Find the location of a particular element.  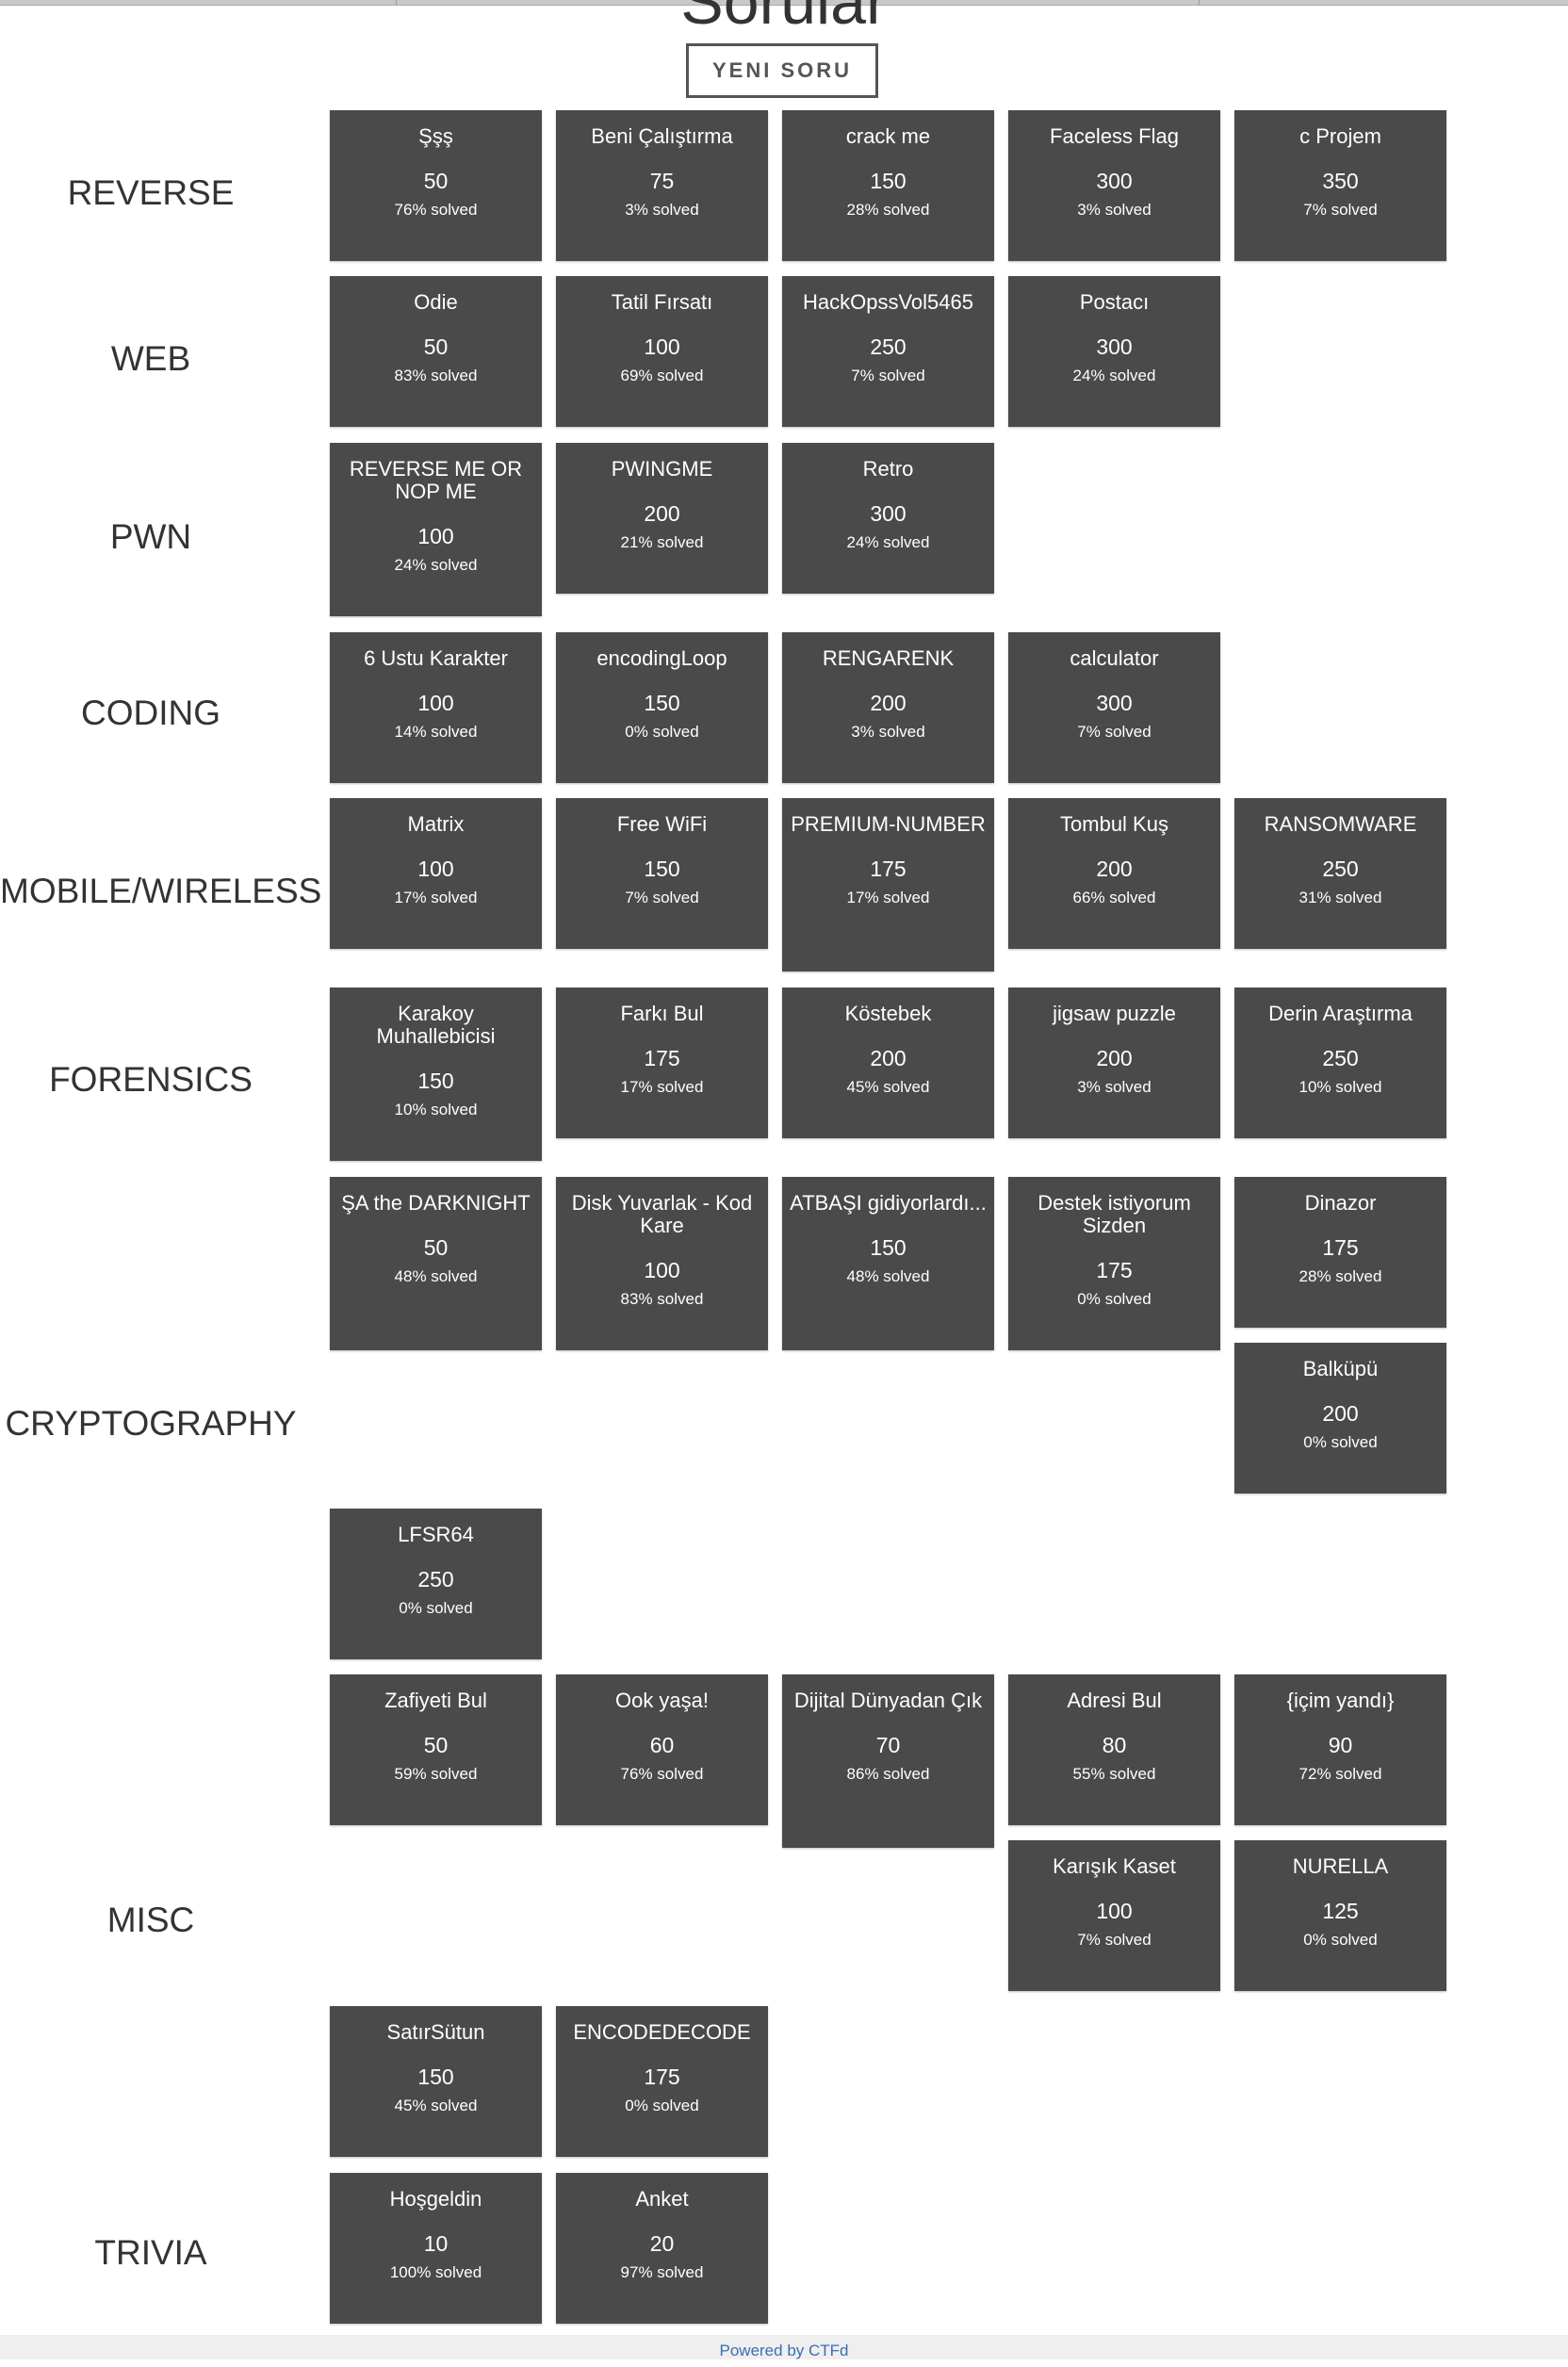

challenge-tile: Free WiFi 150 7% solved is located at coordinates (662, 873).